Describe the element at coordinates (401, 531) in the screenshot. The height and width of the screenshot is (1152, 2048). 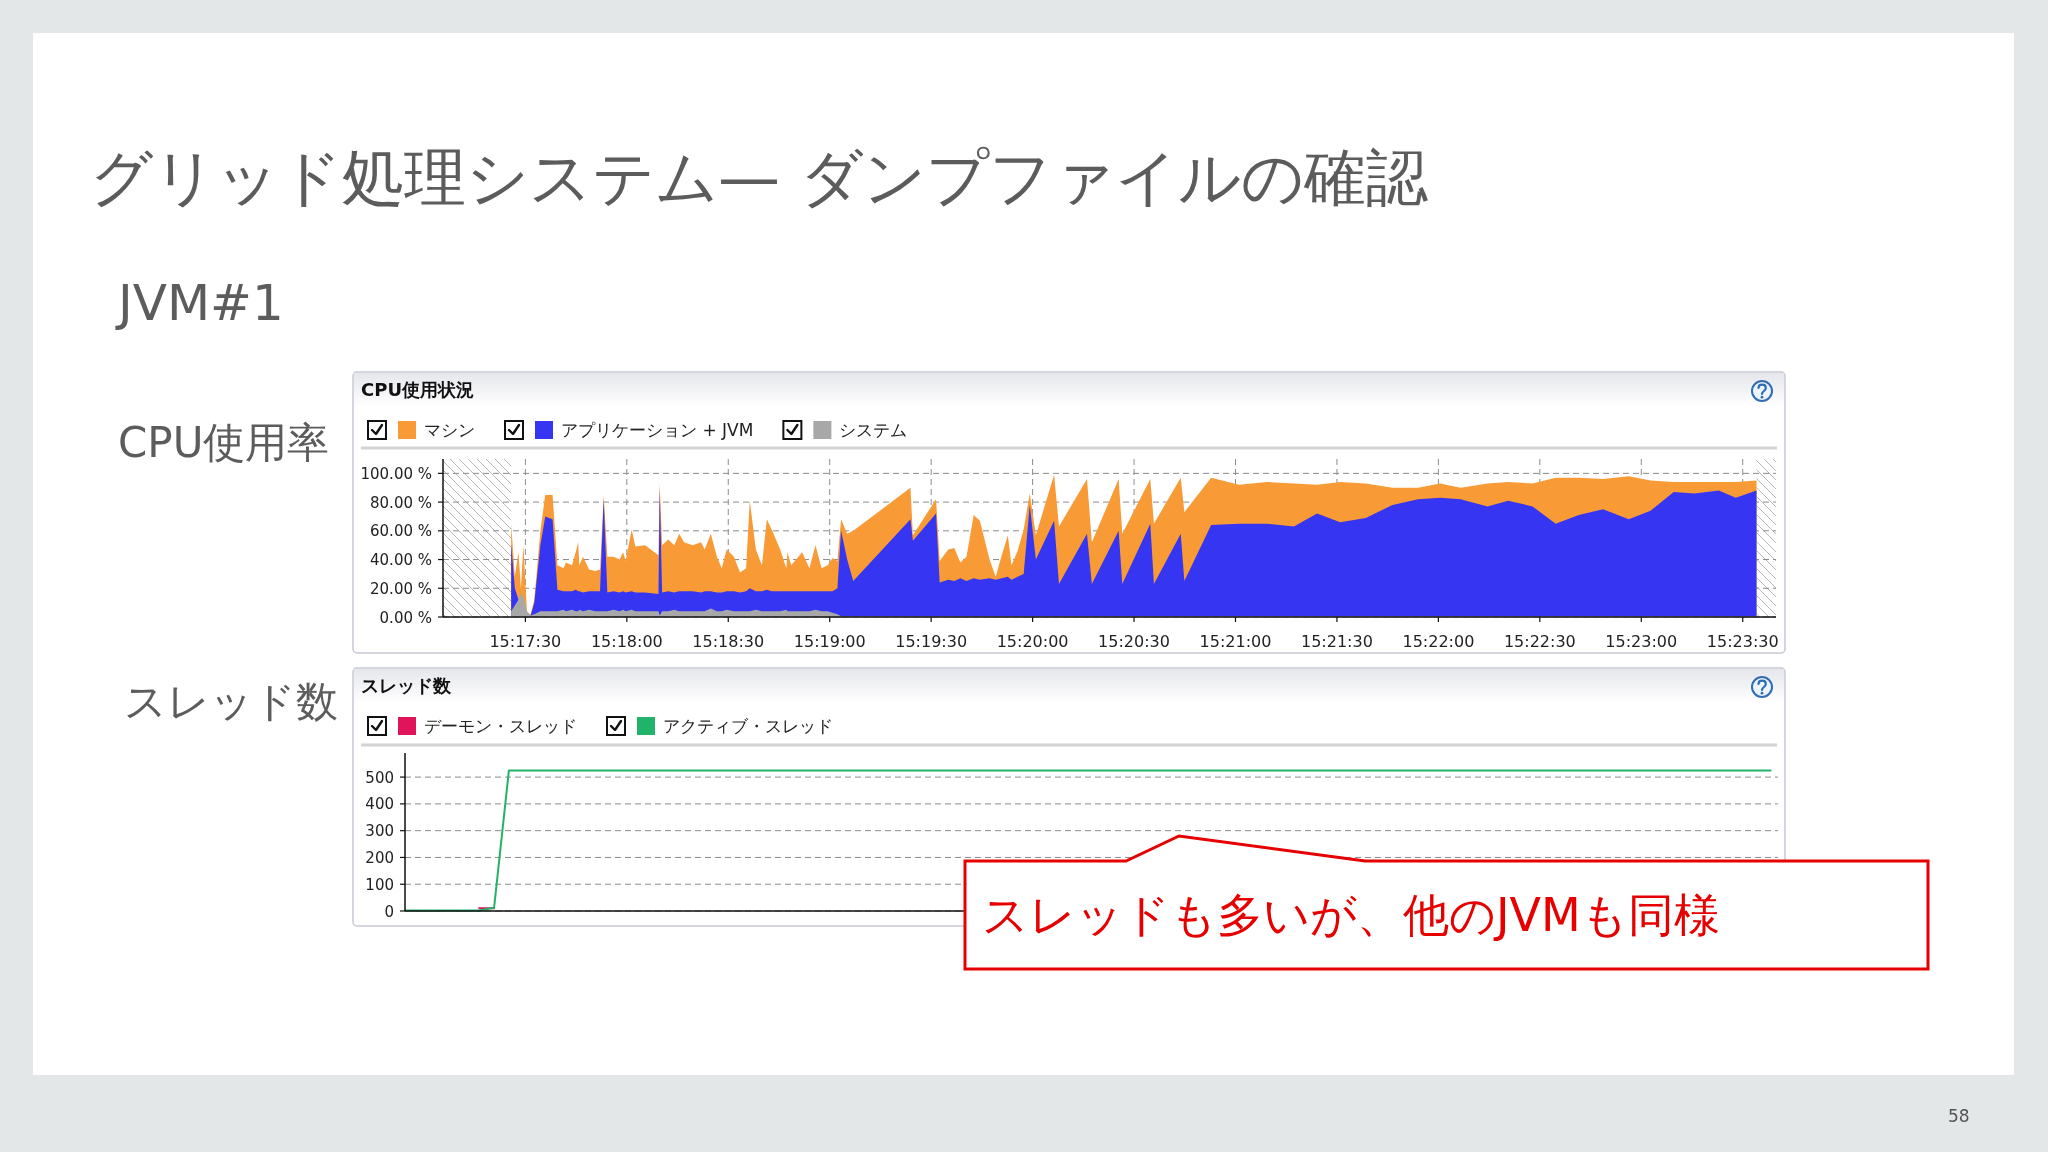
I see `y-tick-label: 60.00 %` at that location.